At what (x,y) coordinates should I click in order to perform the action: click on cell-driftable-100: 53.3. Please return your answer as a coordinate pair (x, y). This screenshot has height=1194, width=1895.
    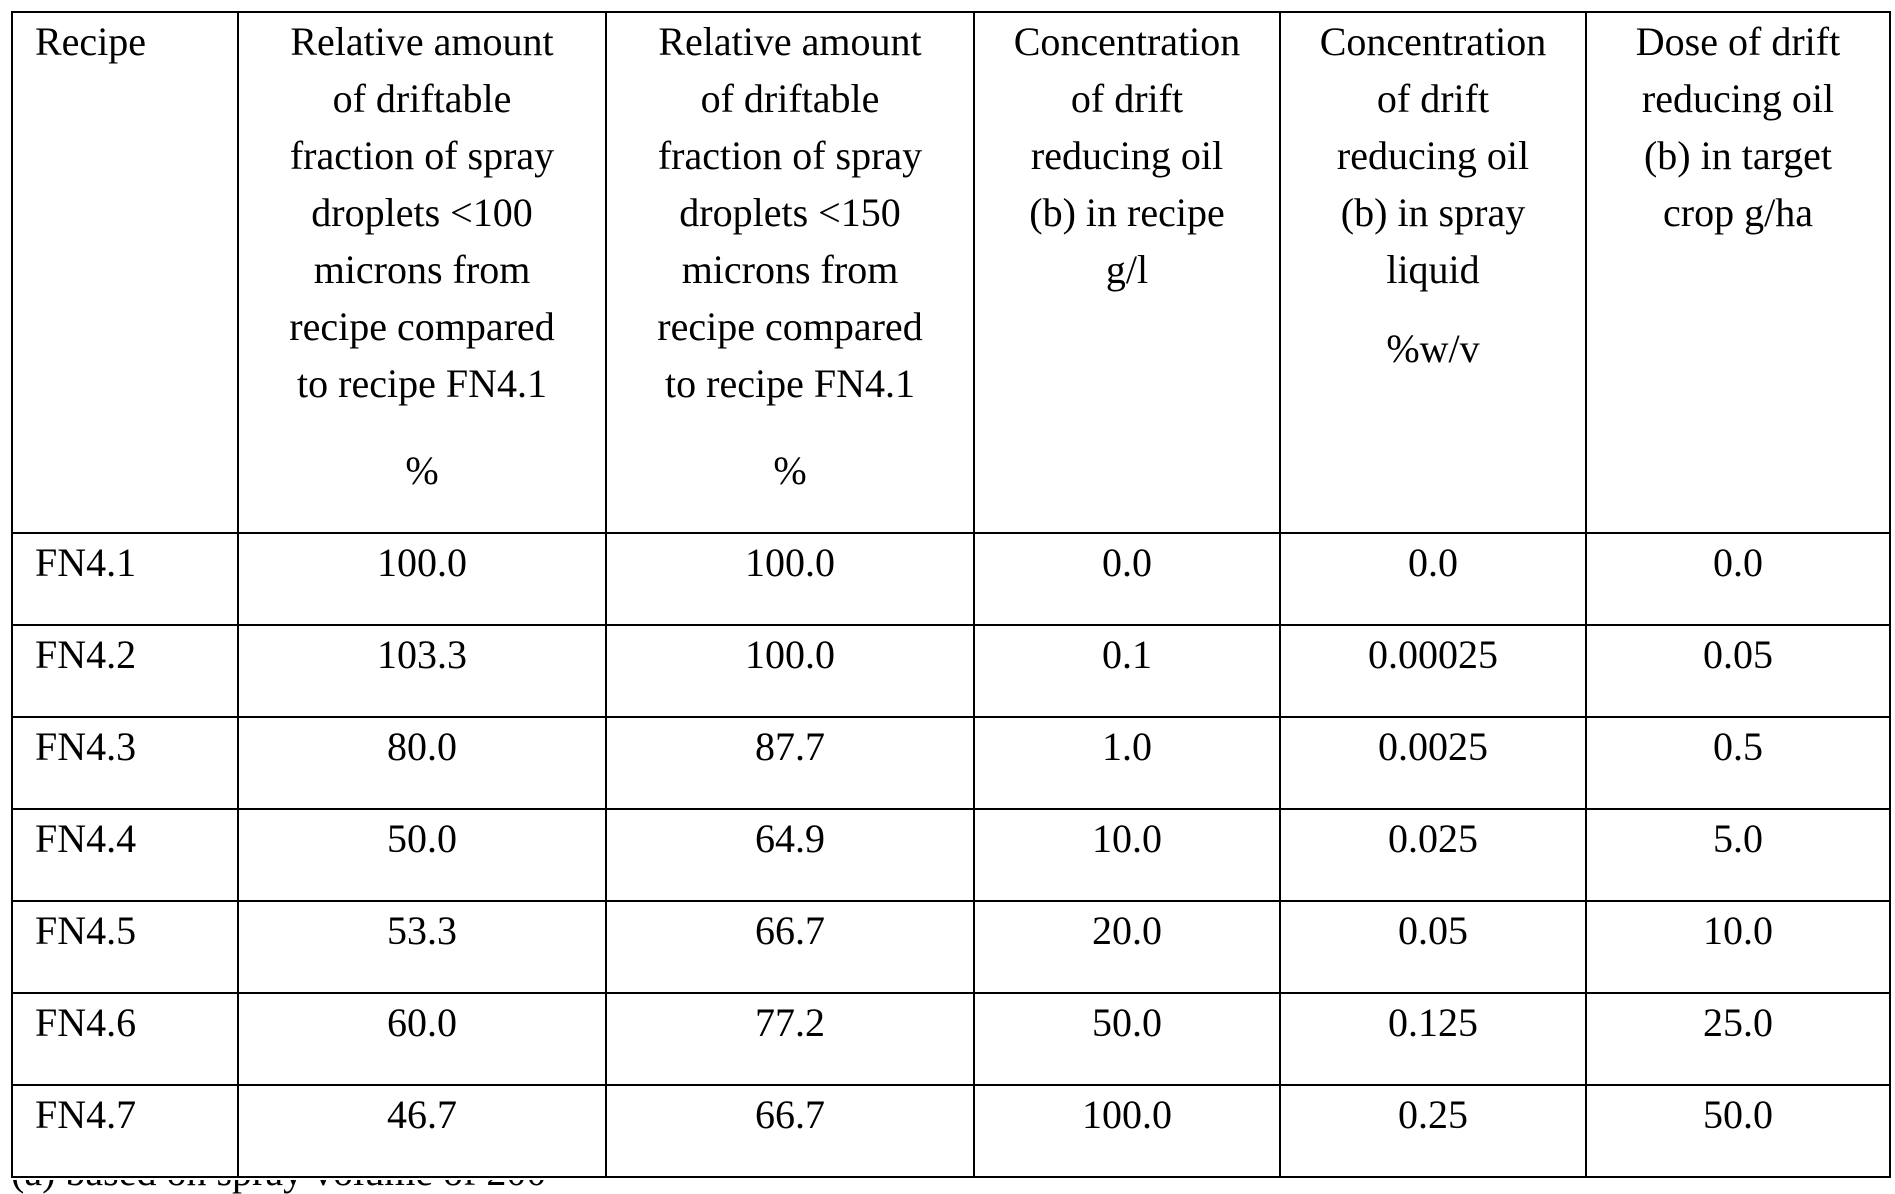
    Looking at the image, I should click on (422, 947).